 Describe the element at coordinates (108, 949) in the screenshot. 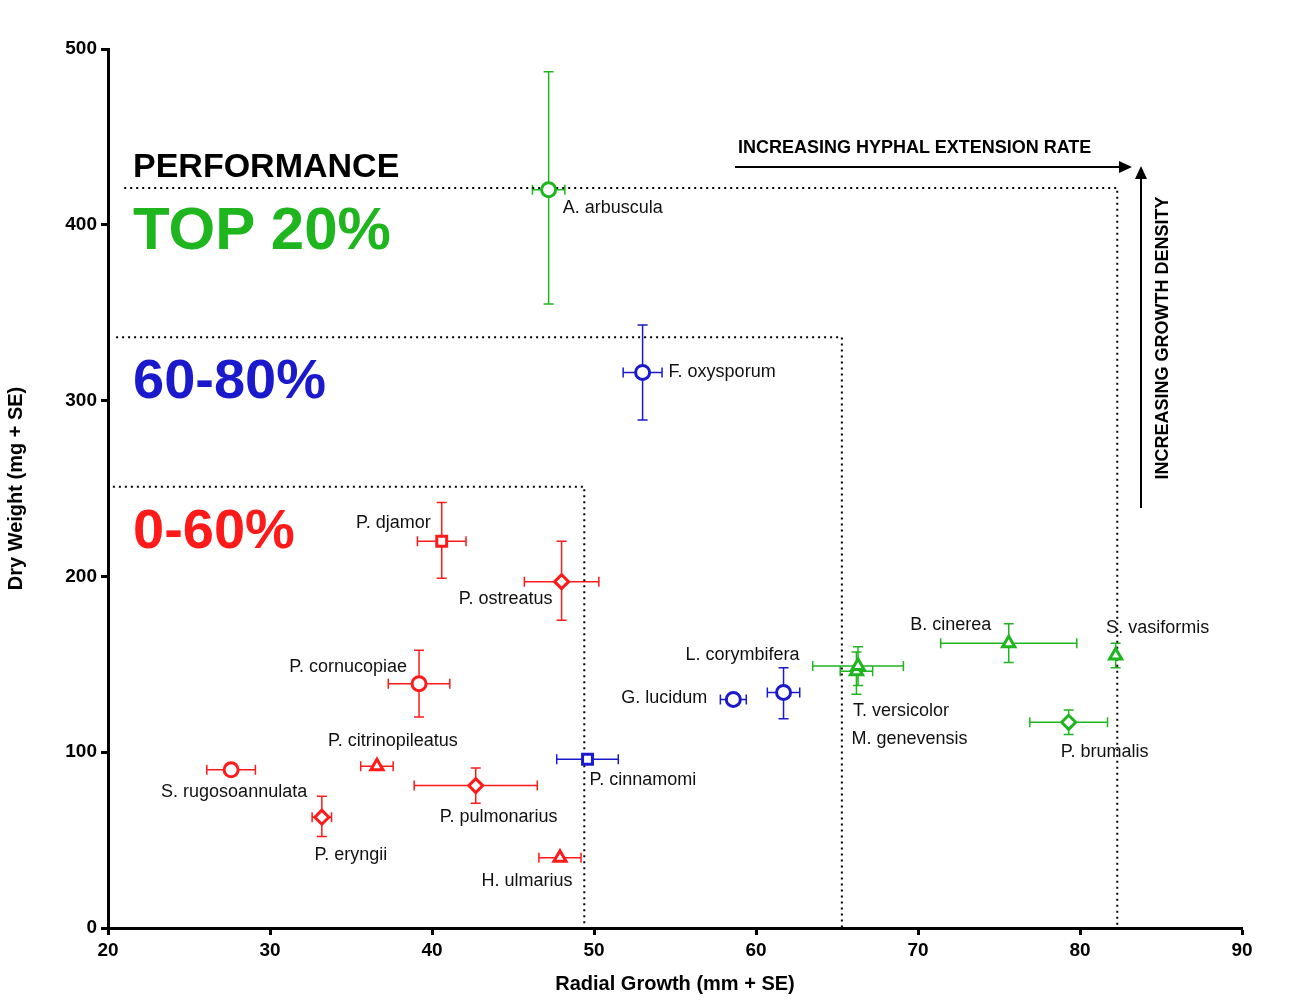

I see `x-tick-label: 20` at that location.